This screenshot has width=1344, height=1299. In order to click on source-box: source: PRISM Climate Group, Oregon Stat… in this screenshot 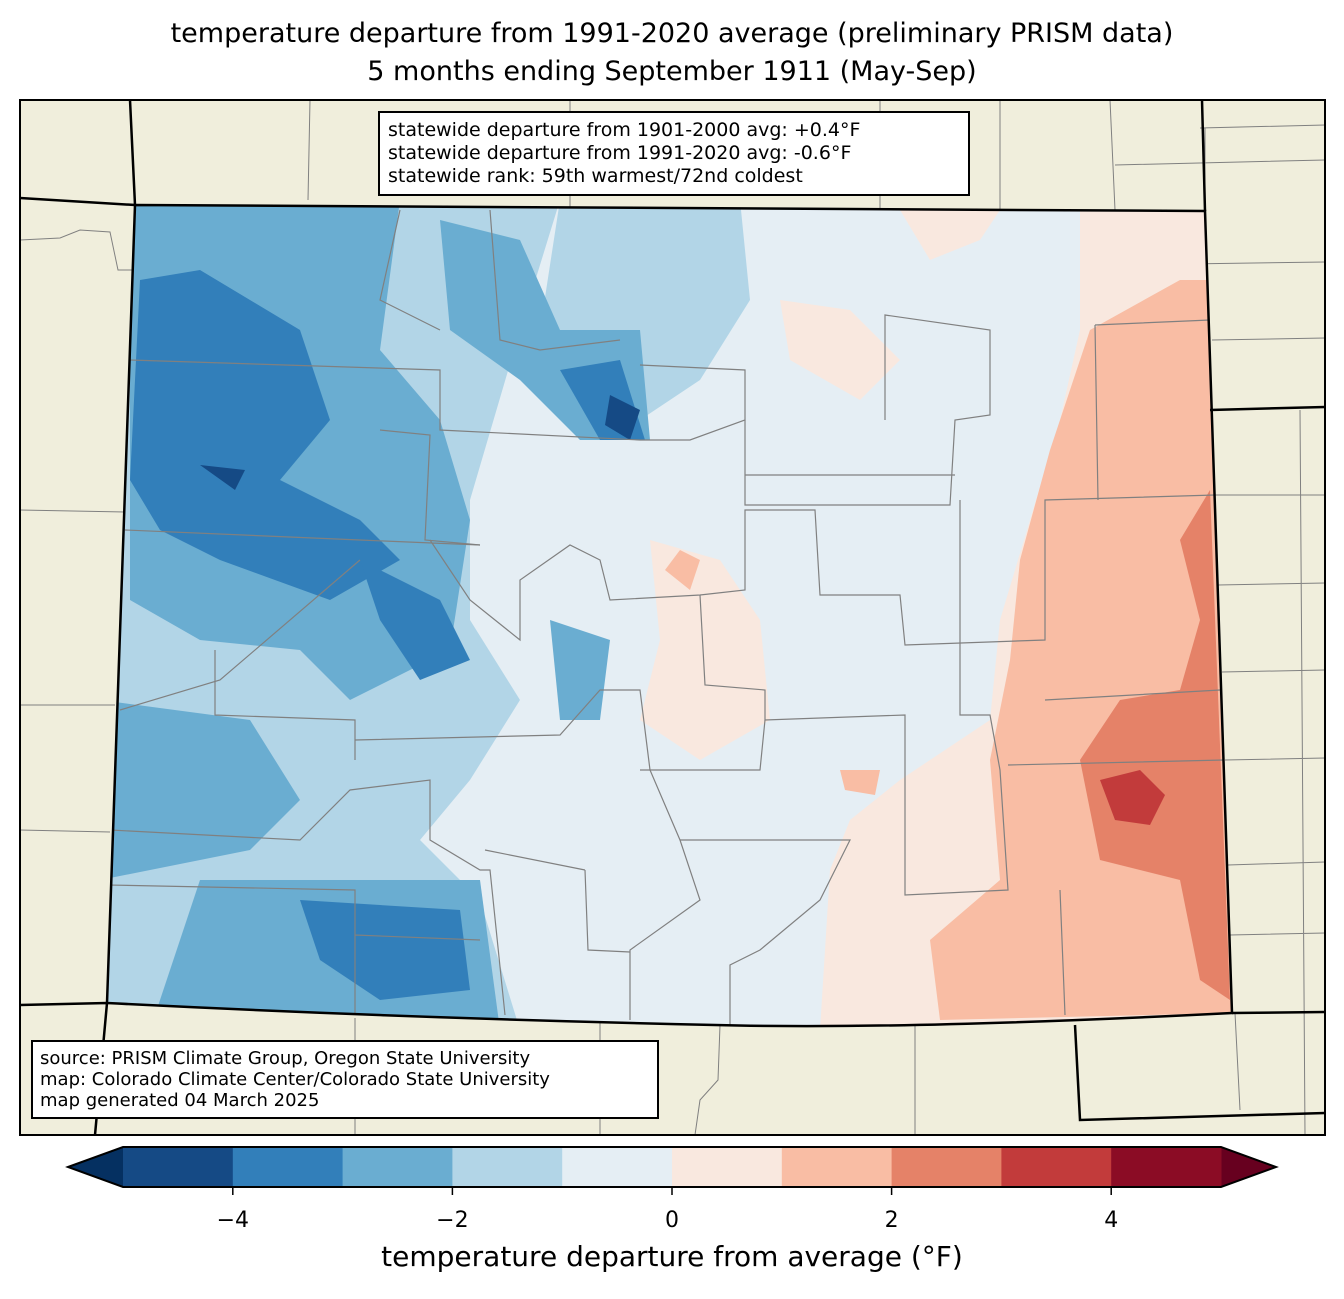, I will do `click(345, 1079)`.